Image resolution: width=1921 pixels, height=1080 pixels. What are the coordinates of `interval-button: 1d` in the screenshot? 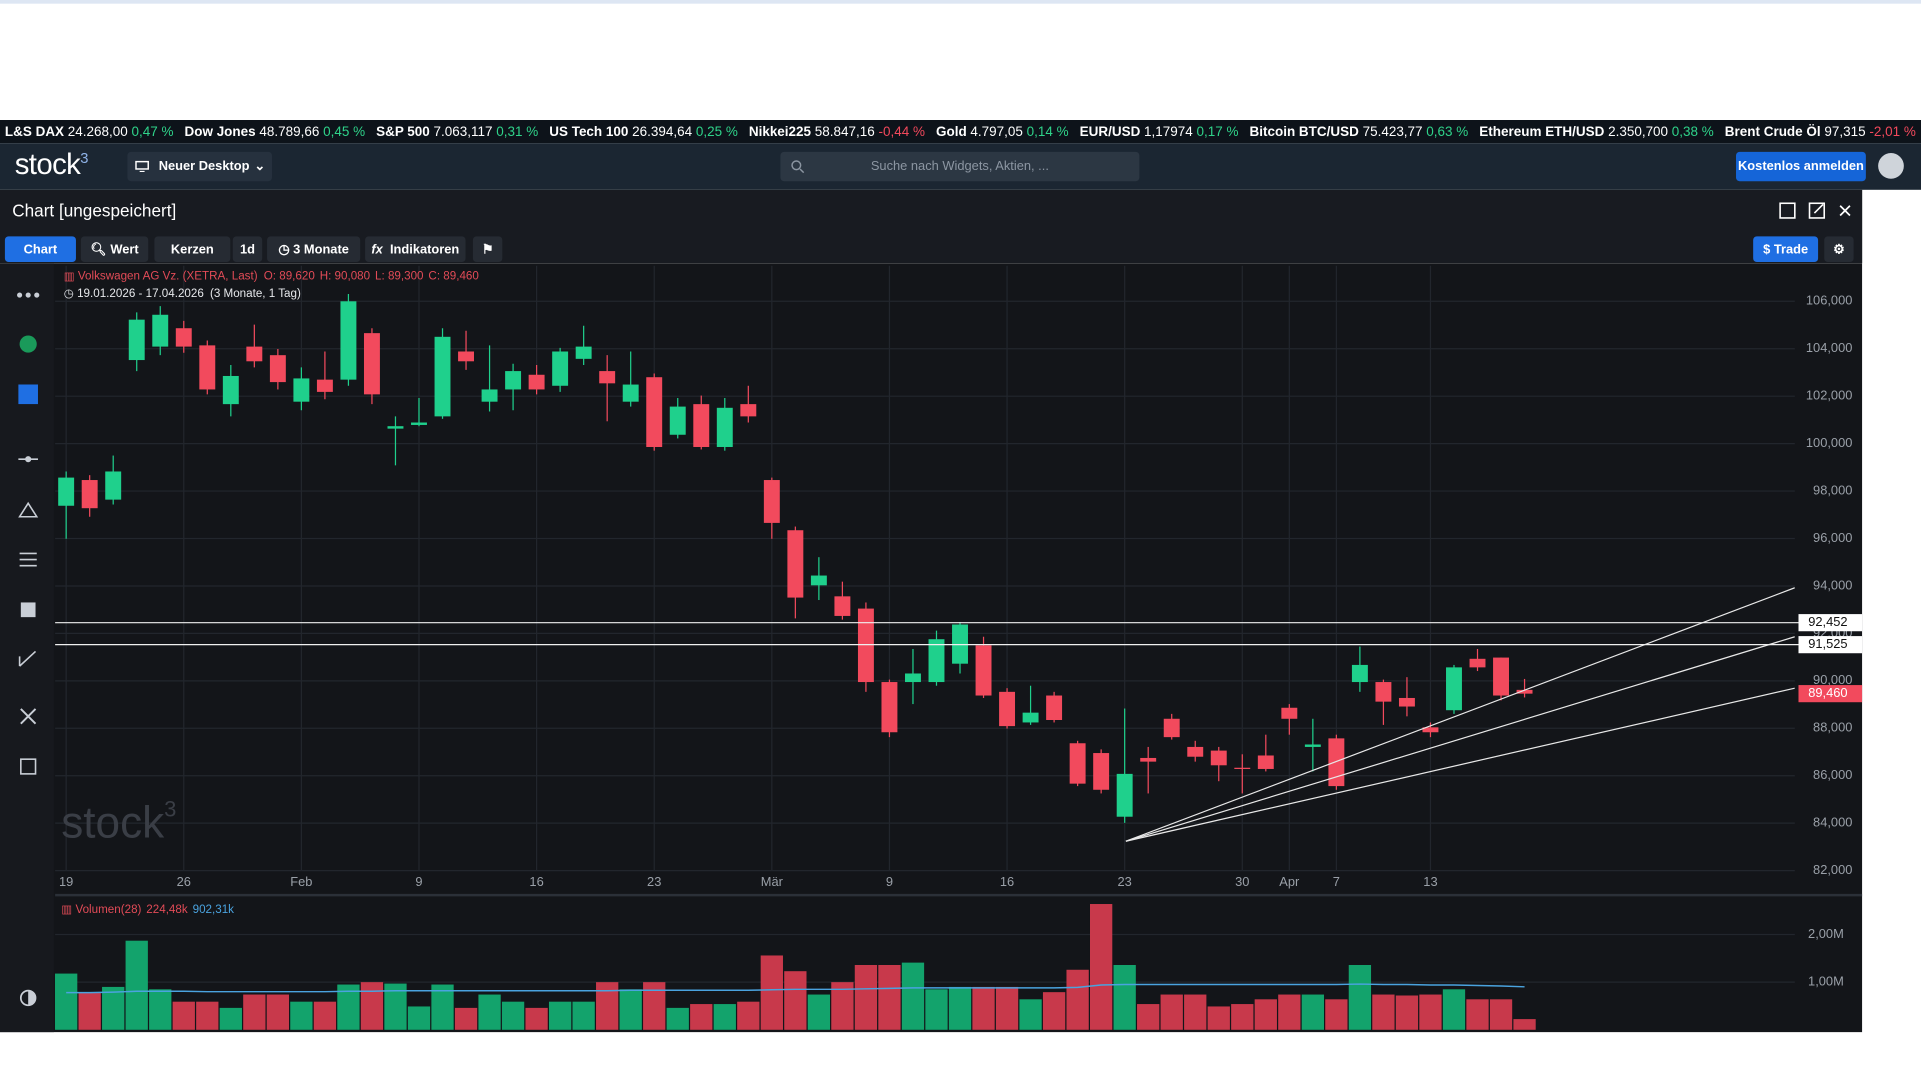 It's located at (247, 249).